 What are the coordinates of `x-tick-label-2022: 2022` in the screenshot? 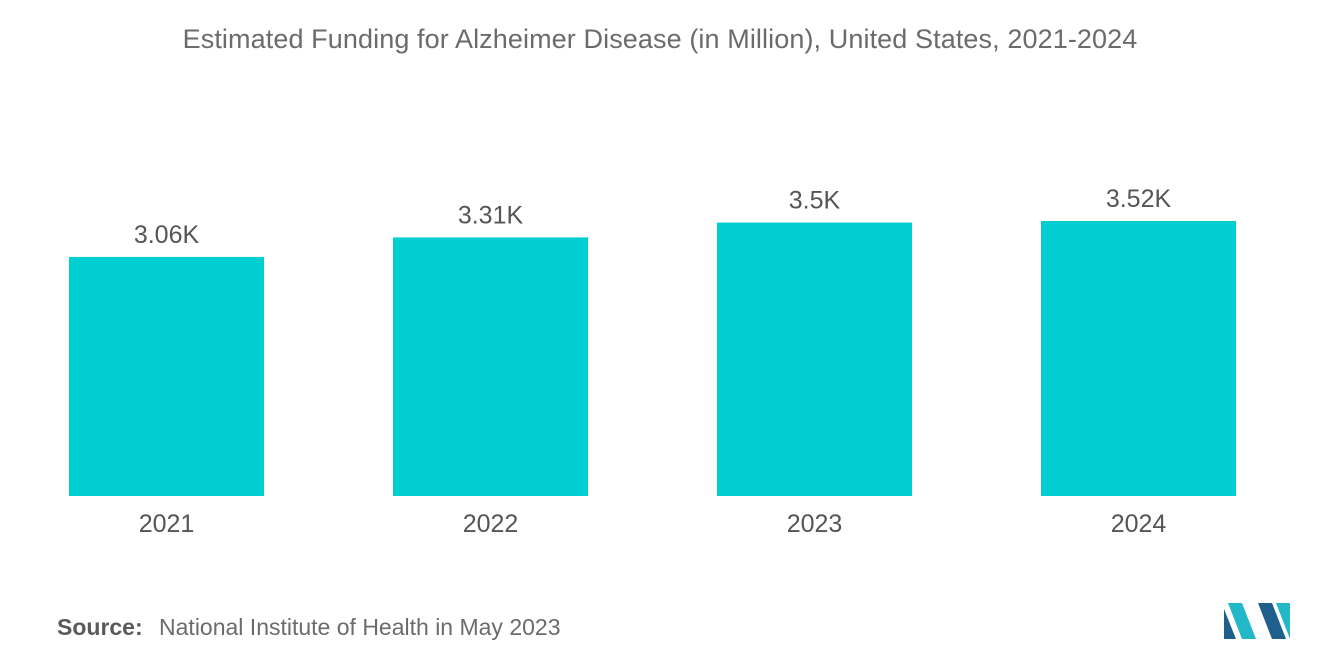 It's located at (491, 524).